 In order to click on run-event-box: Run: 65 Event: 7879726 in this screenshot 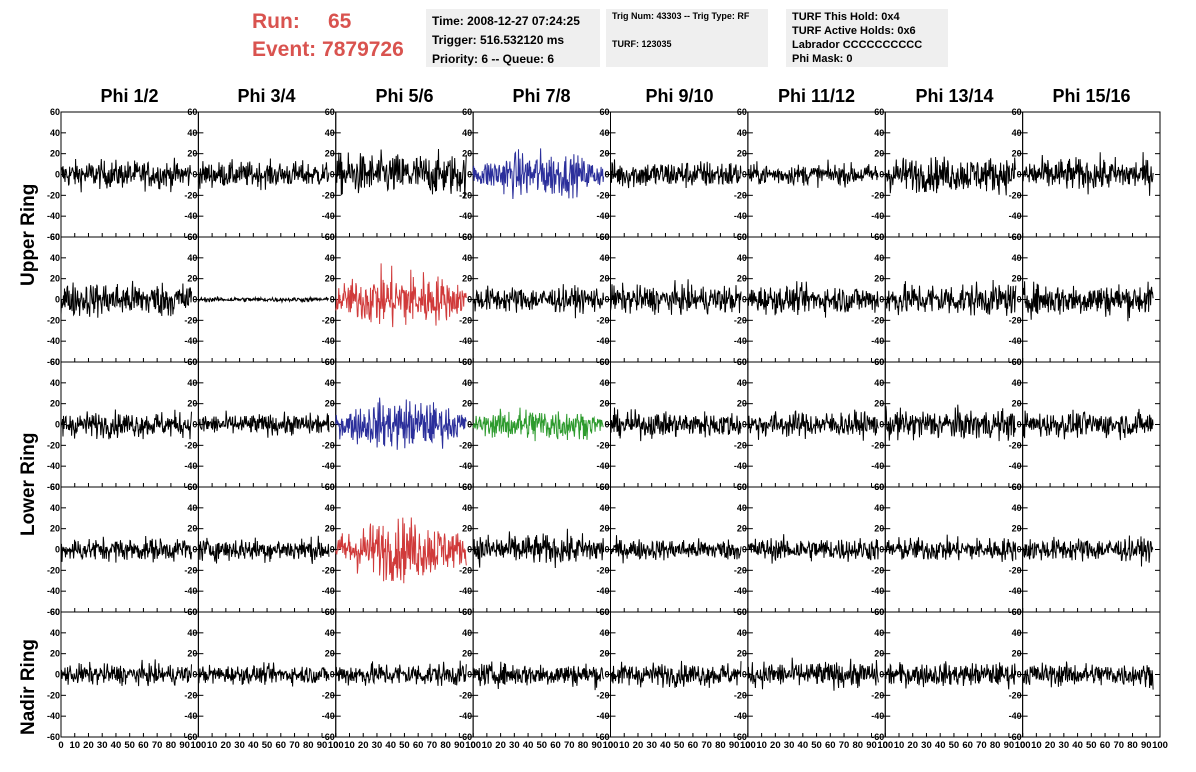, I will do `click(328, 36)`.